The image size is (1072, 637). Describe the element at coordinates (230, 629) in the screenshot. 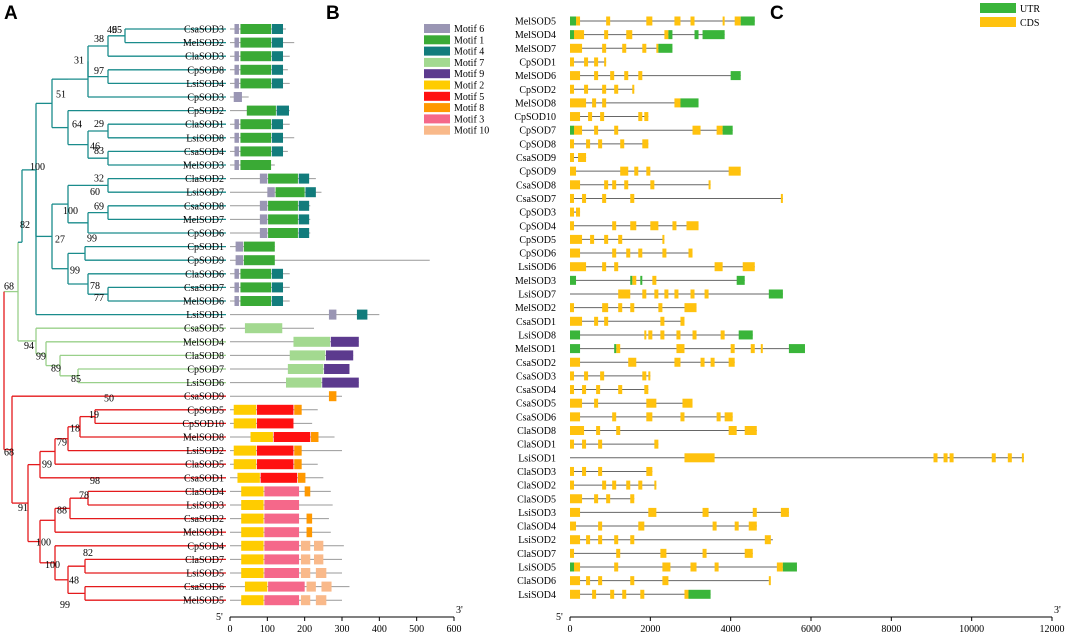

I see `motif-axis-tick-label: 0` at that location.